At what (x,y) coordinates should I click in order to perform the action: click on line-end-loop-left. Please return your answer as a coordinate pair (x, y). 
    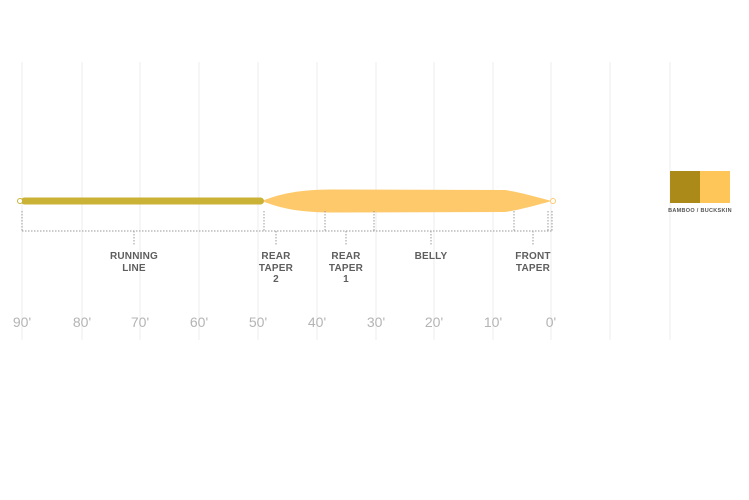
    Looking at the image, I should click on (20, 201).